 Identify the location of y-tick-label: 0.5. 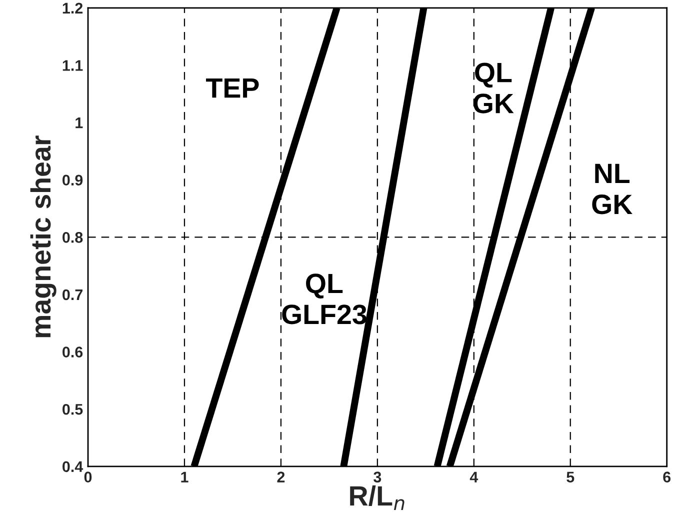
(72, 409).